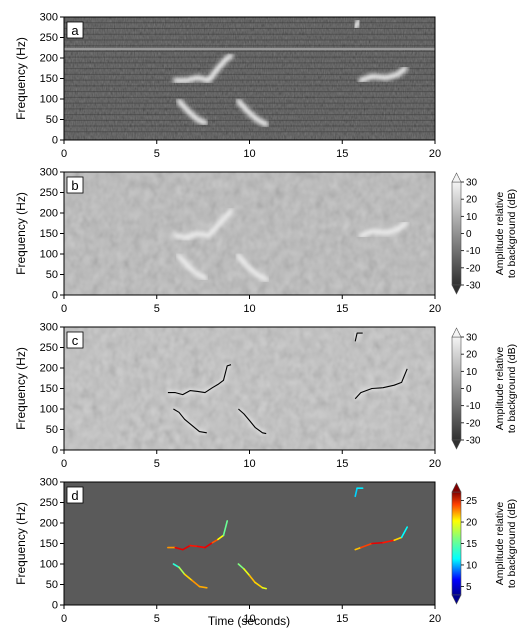 The width and height of the screenshot is (527, 637). What do you see at coordinates (472, 338) in the screenshot?
I see `colorbar-tick-label: 30` at bounding box center [472, 338].